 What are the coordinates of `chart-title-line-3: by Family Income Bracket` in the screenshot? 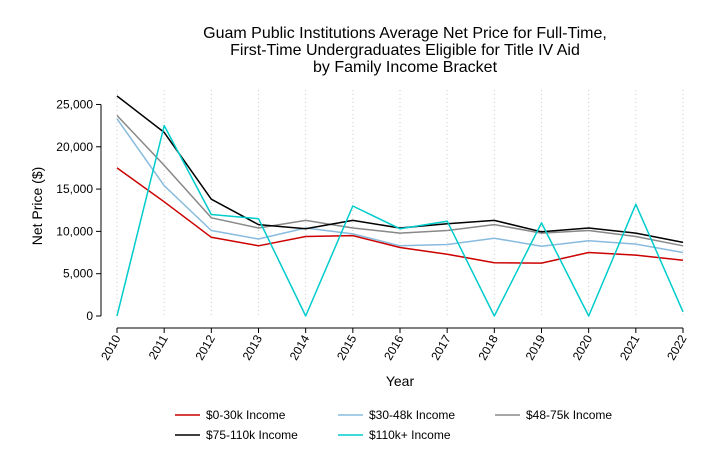 It's located at (405, 67).